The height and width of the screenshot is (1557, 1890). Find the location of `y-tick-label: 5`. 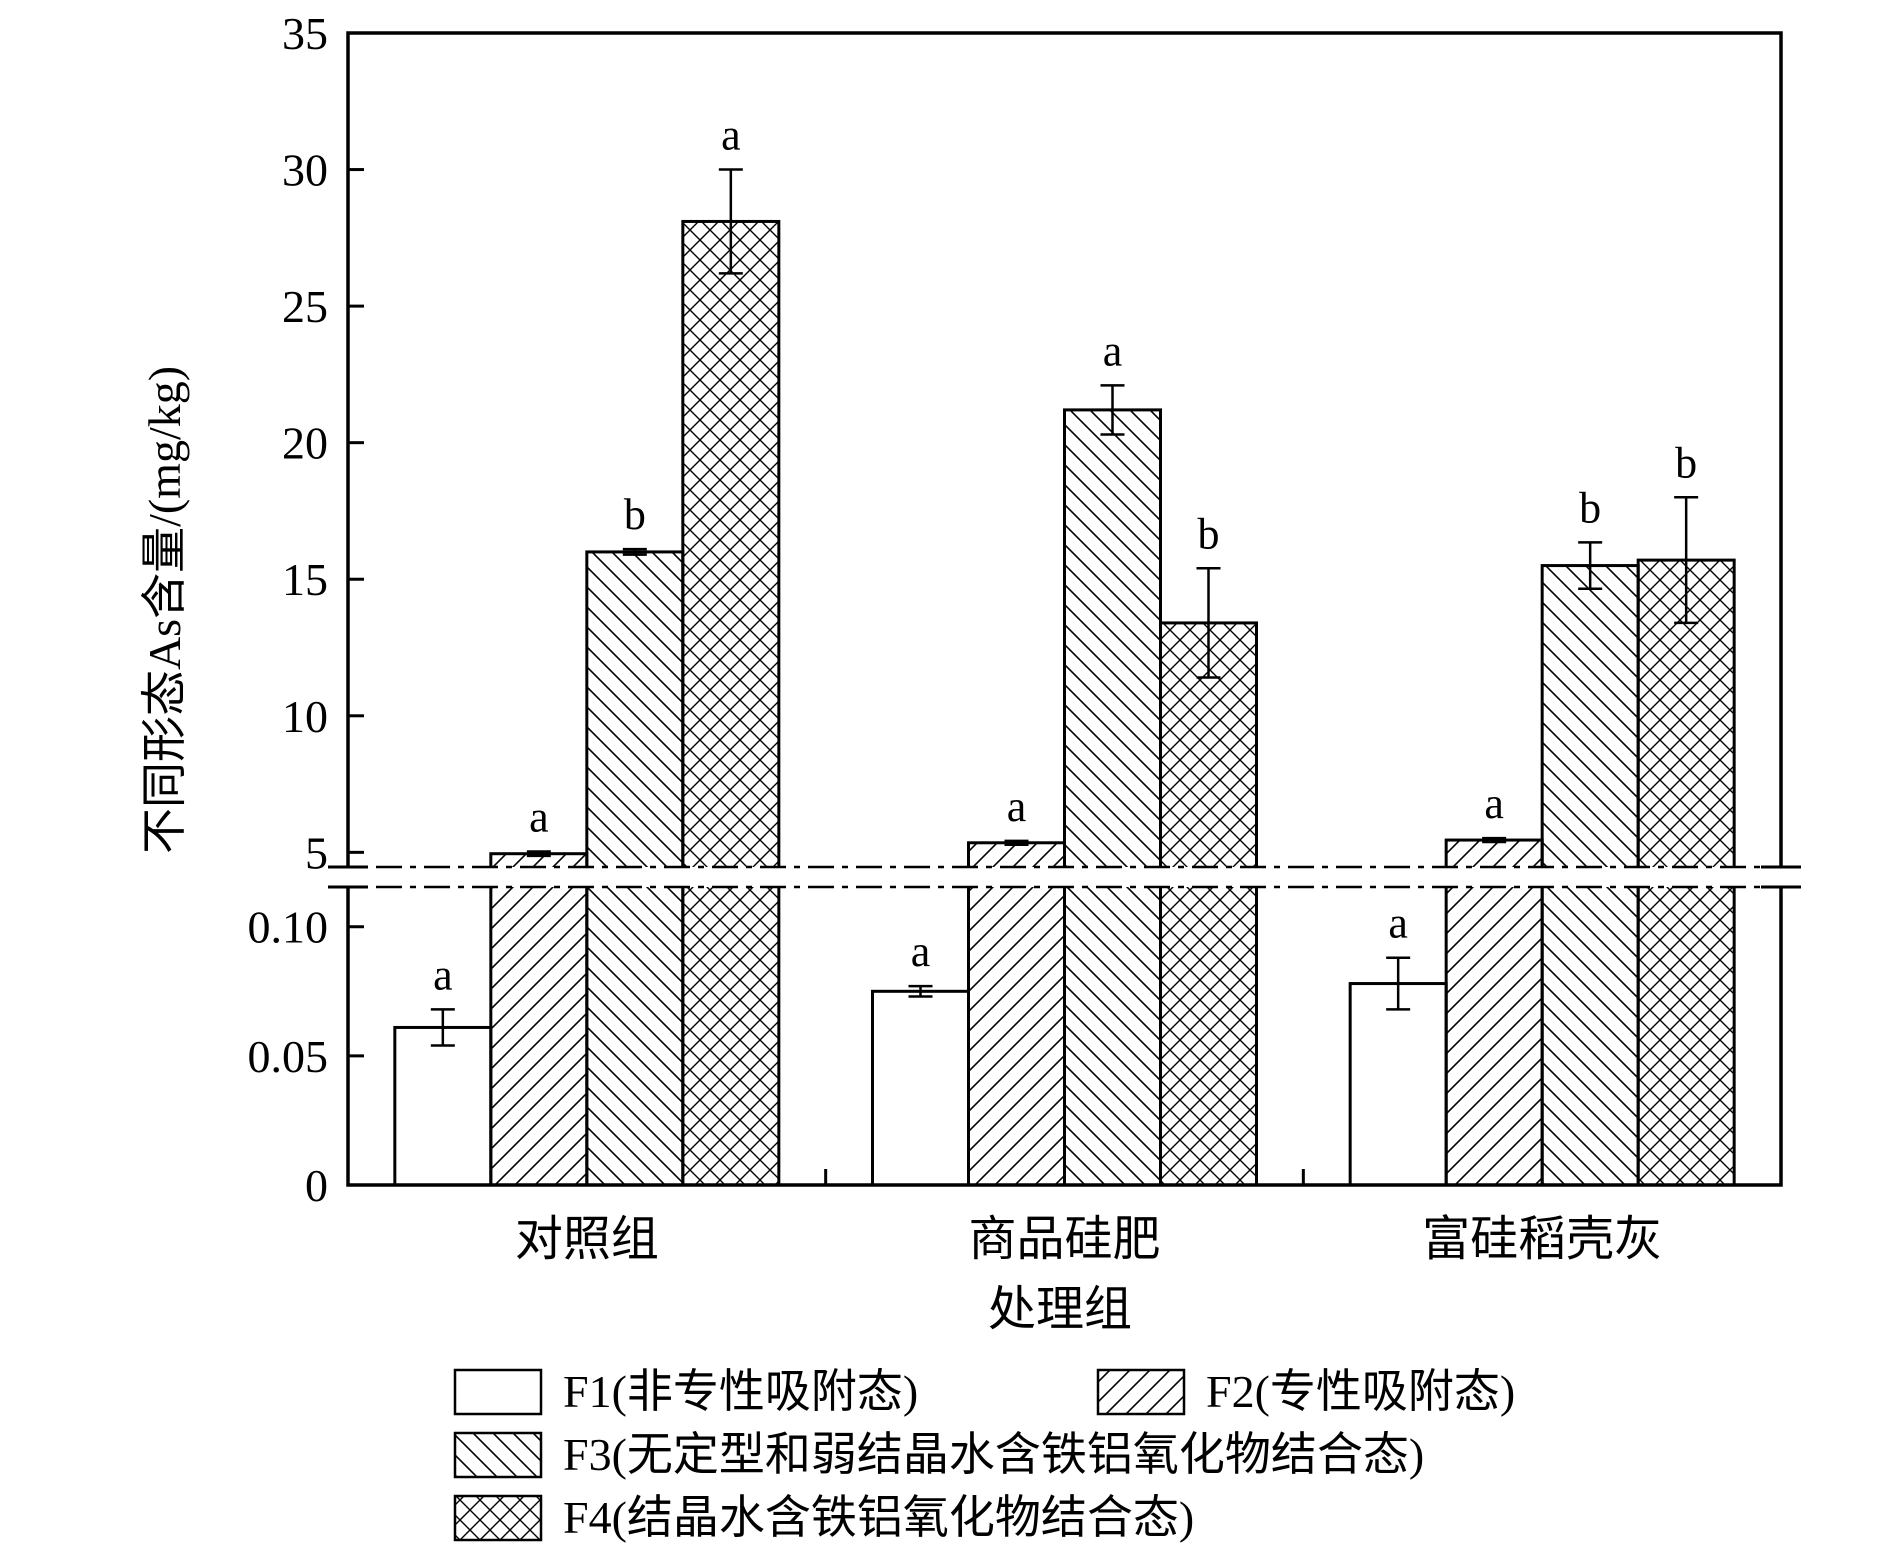

y-tick-label: 5 is located at coordinates (316, 852).